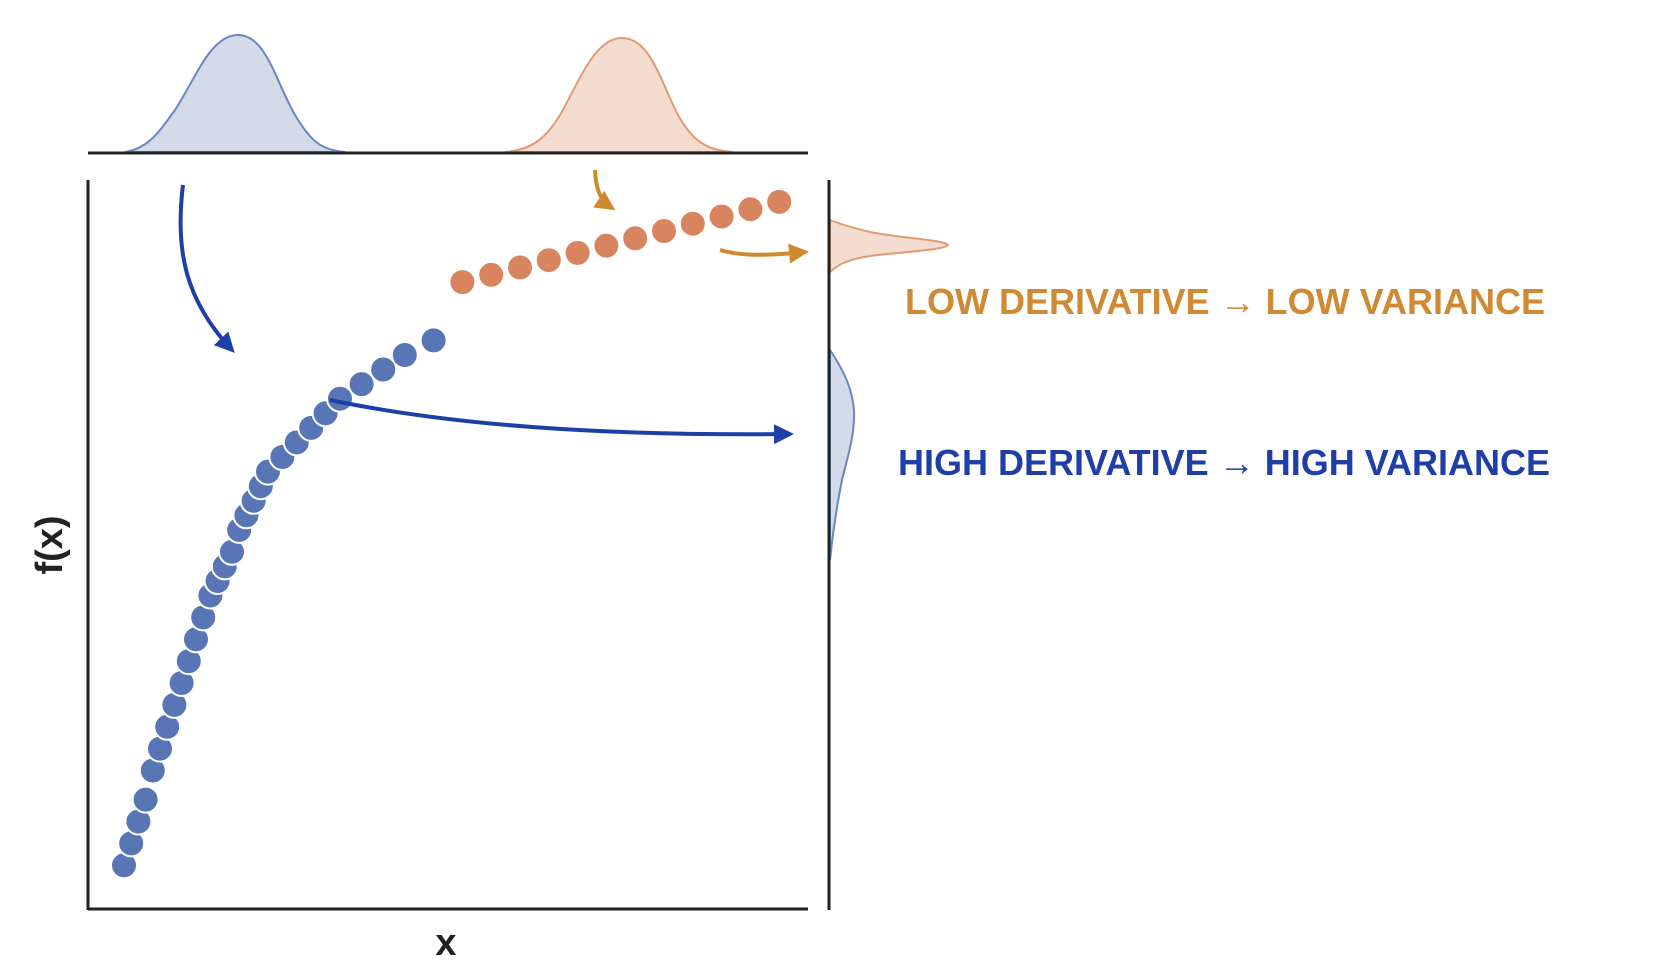 This screenshot has width=1654, height=974. Describe the element at coordinates (206, 268) in the screenshot. I see `blue-arrow-down` at that location.